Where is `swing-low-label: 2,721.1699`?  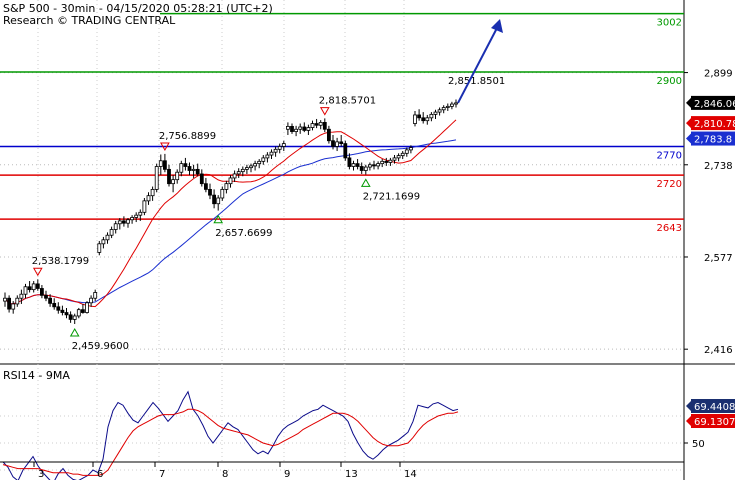 swing-low-label: 2,721.1699 is located at coordinates (391, 196).